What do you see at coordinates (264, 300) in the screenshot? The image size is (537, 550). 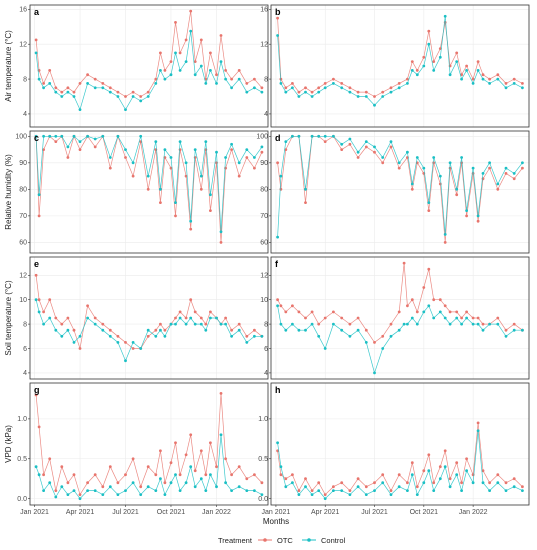 I see `y-tick-label: 10` at bounding box center [264, 300].